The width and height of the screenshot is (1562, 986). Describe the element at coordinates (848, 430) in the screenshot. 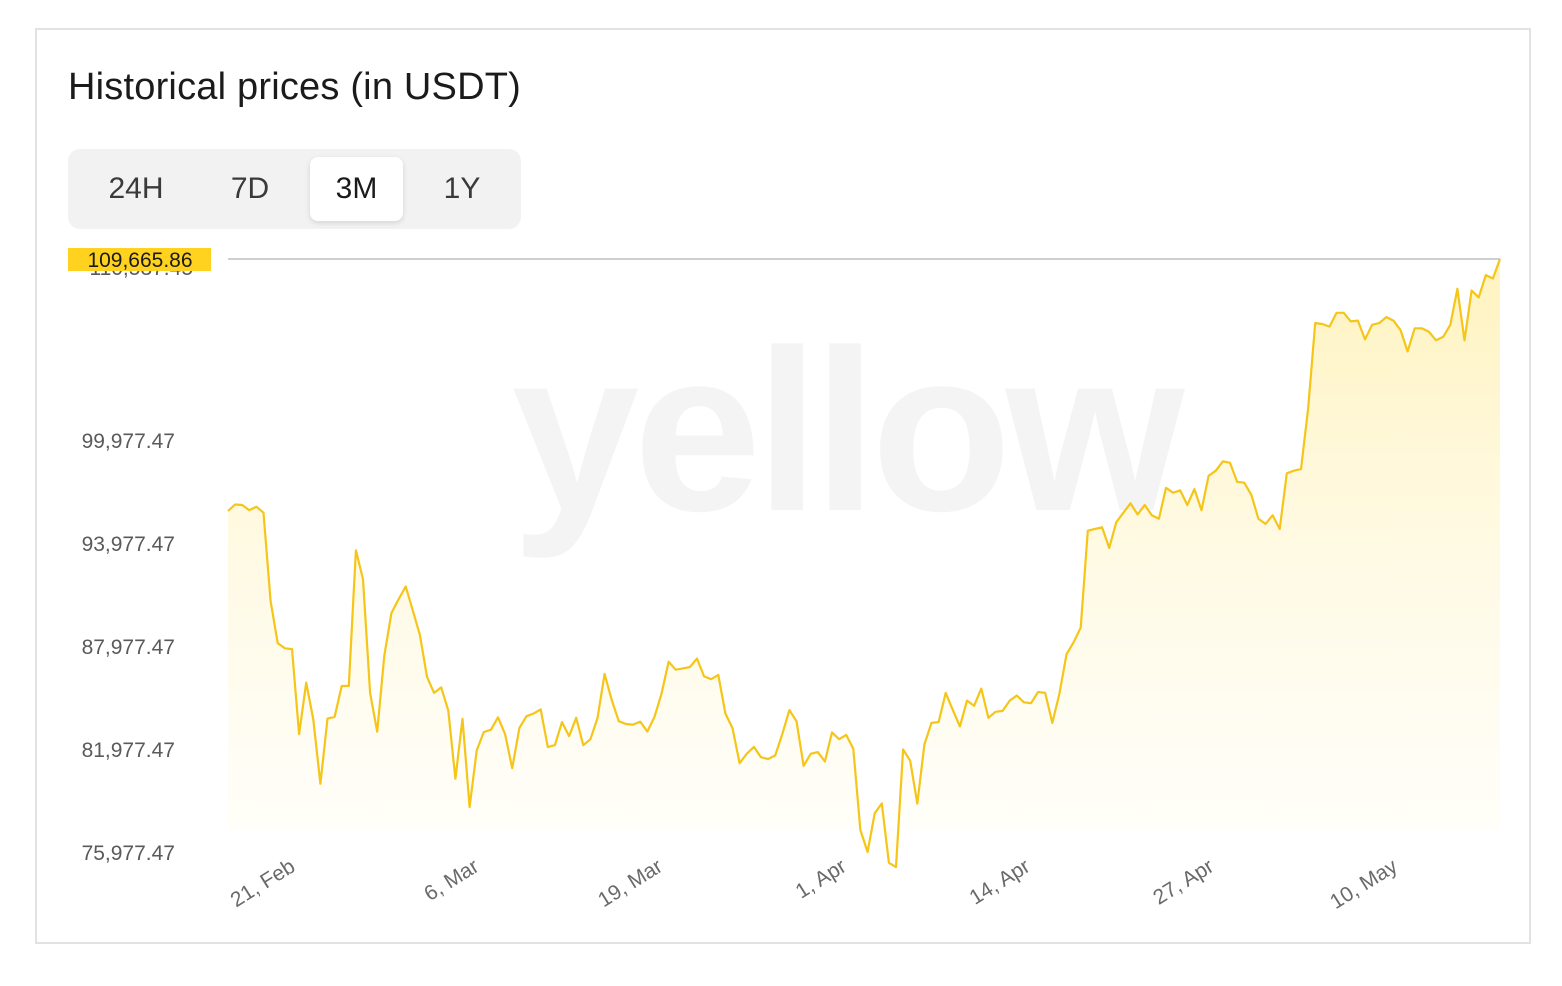

I see `watermark-logo: yellow` at that location.